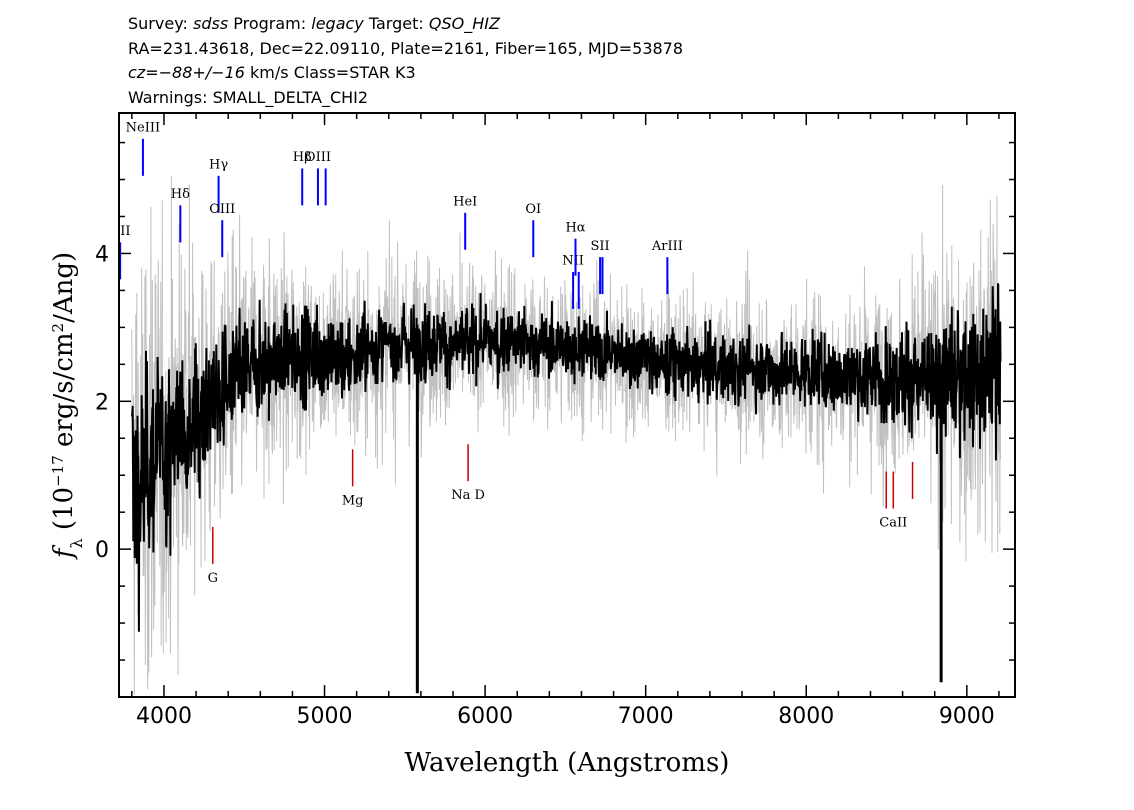 This screenshot has height=810, width=1134. What do you see at coordinates (330, 72) in the screenshot?
I see `class-value: km/s Class=STAR K3` at bounding box center [330, 72].